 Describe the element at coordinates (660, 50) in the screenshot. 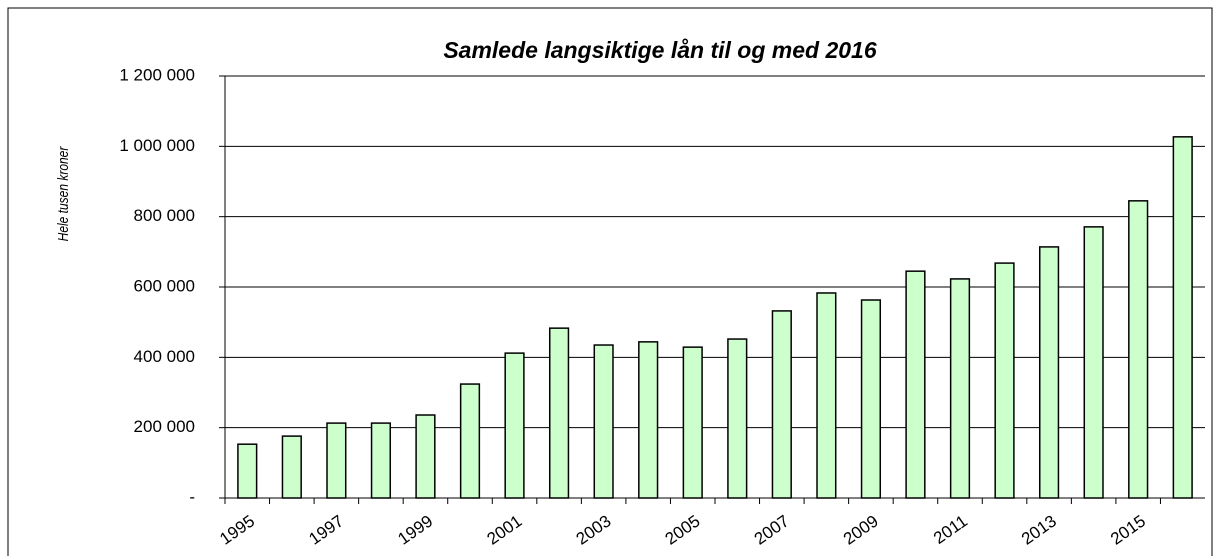

I see `chart-title: Samlede langsiktige lån til og med 2016` at that location.